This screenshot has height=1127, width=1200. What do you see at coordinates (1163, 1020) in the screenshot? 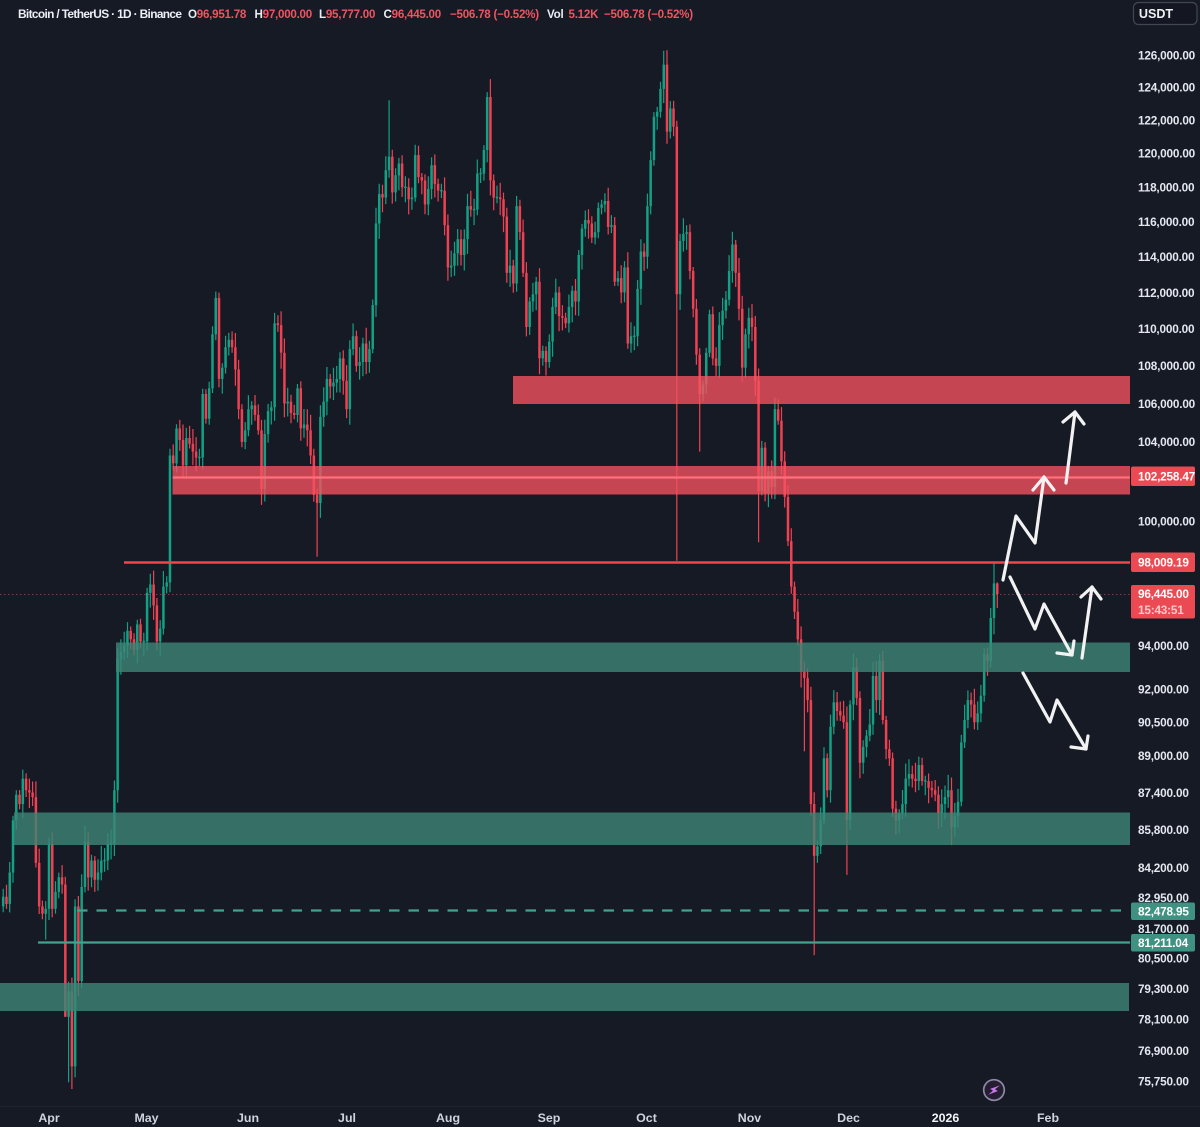
I see `svg-text: 78,100.00` at bounding box center [1163, 1020].